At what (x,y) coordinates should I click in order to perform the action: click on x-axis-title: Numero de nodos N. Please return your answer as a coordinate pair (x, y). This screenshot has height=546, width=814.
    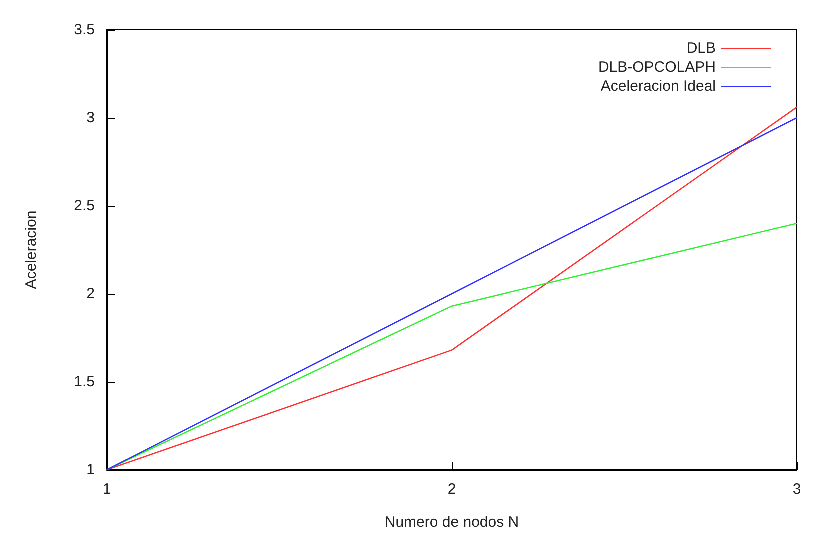
    Looking at the image, I should click on (452, 522).